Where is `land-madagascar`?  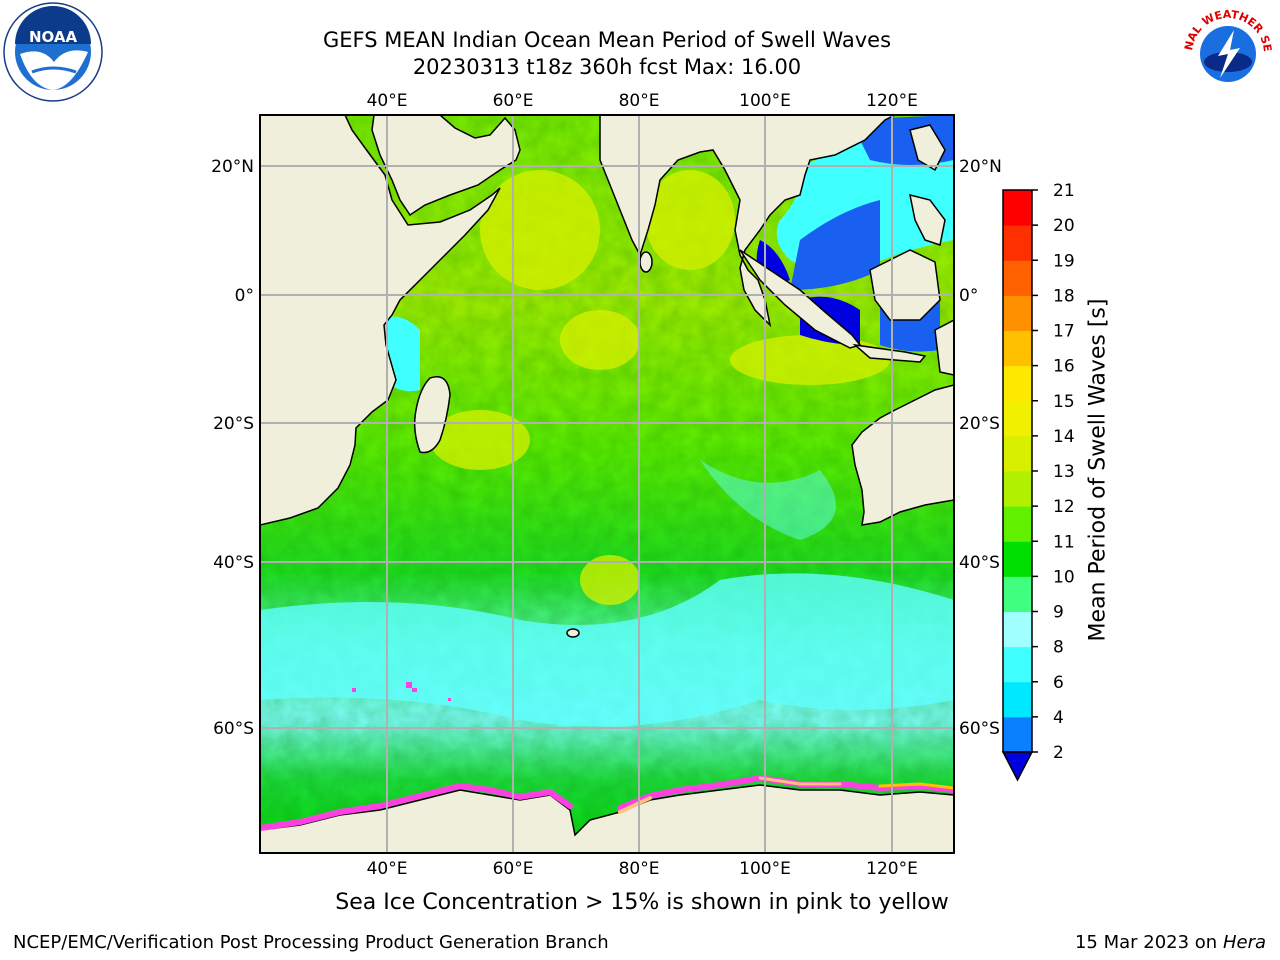 land-madagascar is located at coordinates (432, 415).